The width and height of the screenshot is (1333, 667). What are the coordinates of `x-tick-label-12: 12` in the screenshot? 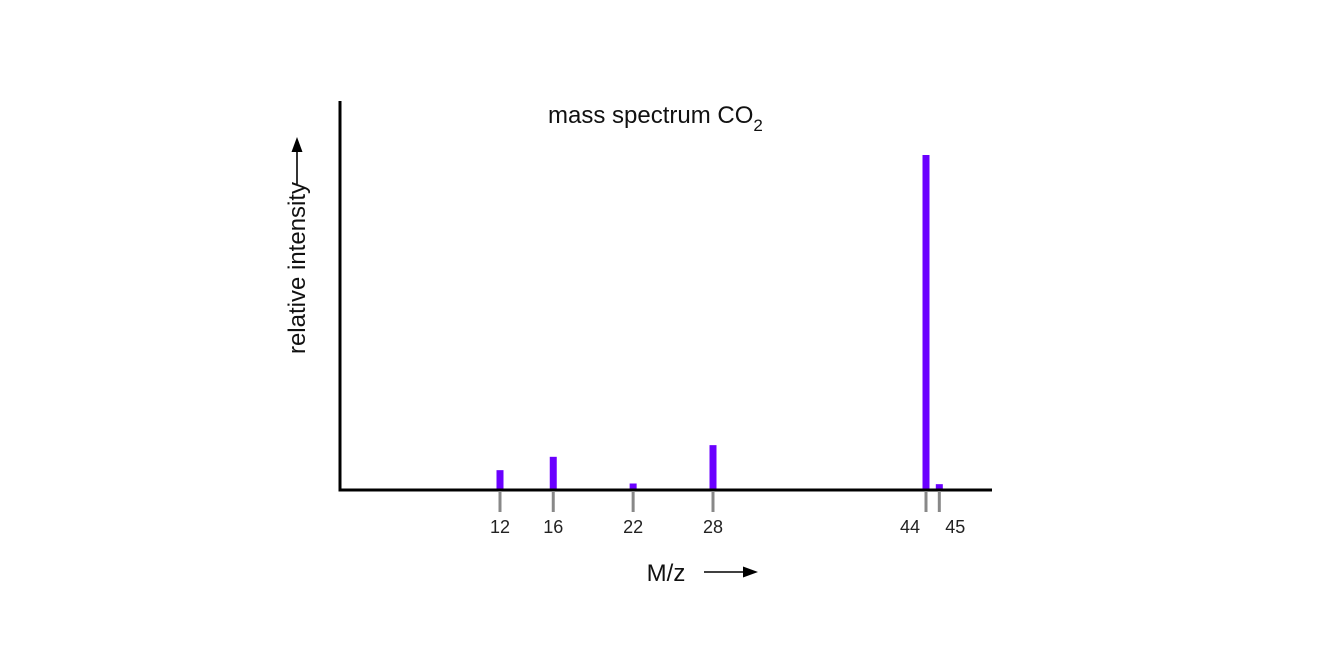 It's located at (500, 527).